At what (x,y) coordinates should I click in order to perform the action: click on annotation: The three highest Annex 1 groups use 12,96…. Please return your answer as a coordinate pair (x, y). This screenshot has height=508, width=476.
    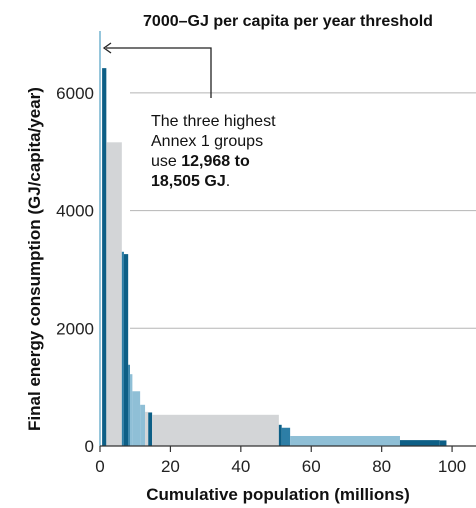
    Looking at the image, I should click on (213, 151).